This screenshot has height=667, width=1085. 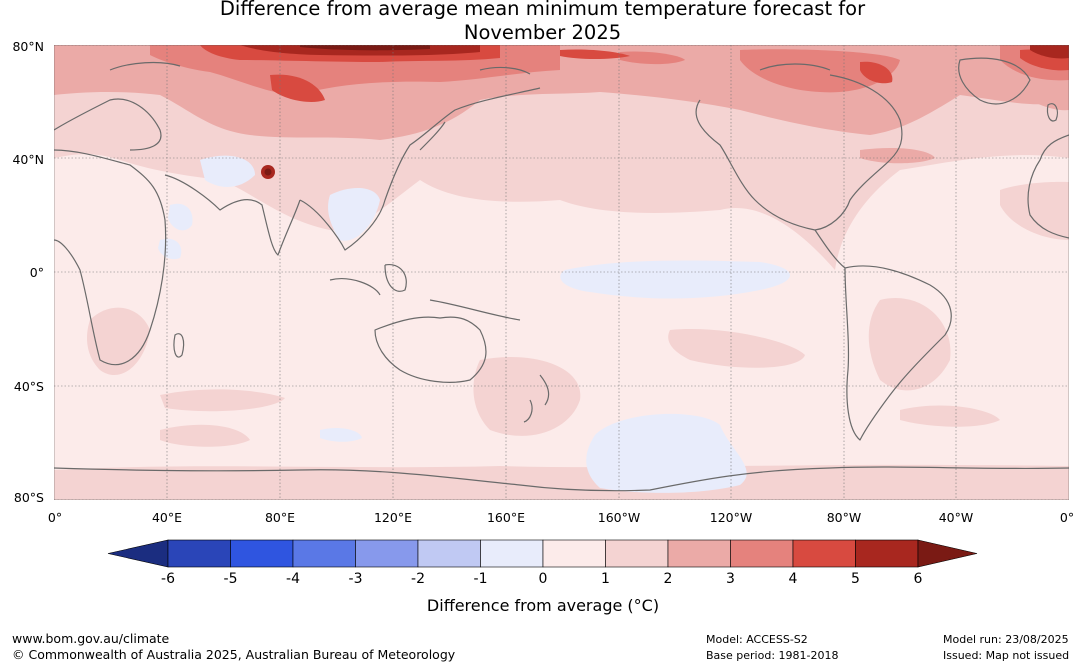 I want to click on colorbar-extend-high, so click(x=947, y=553).